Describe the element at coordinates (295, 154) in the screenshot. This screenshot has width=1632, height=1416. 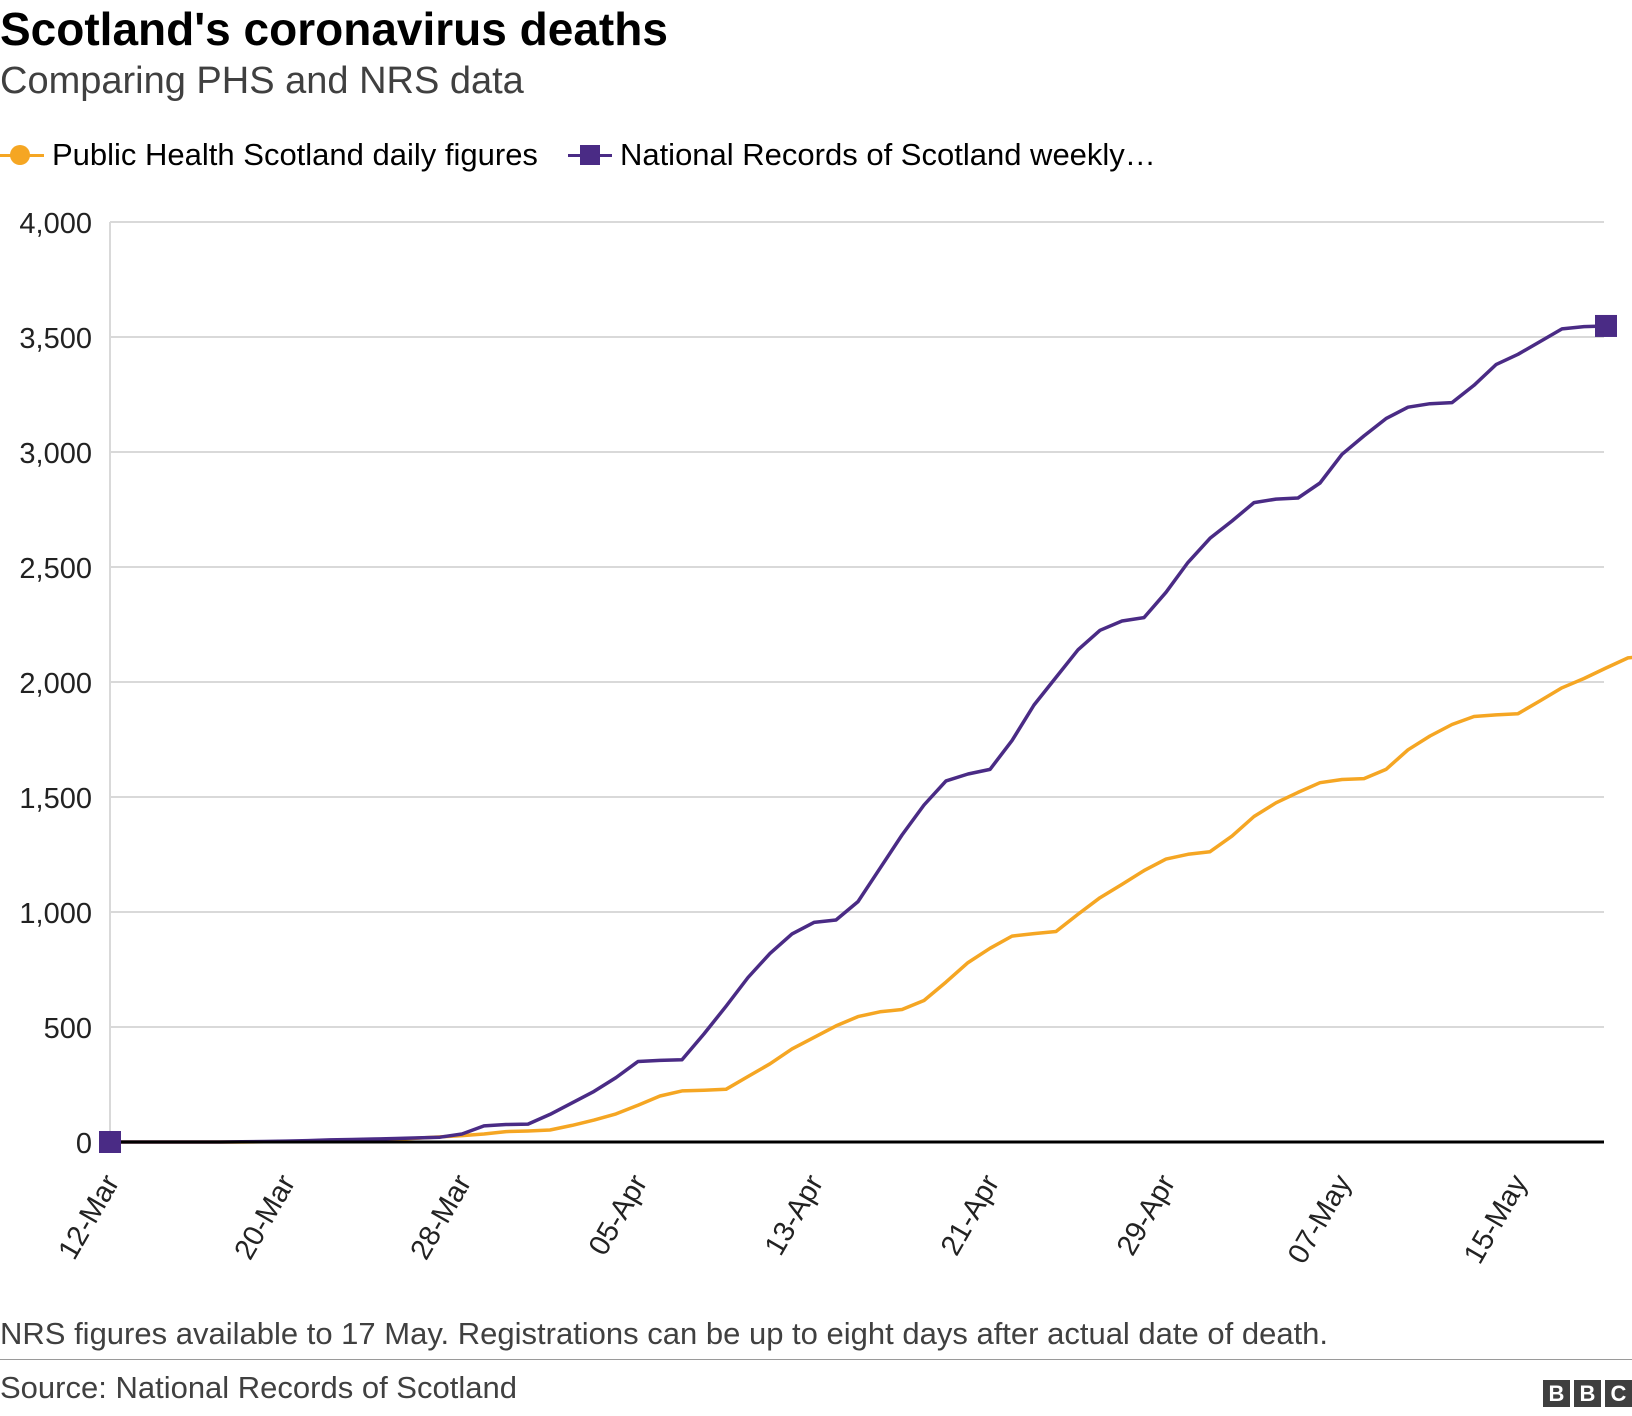
I see `legend-label-phs: Public Health Scotland daily figures` at that location.